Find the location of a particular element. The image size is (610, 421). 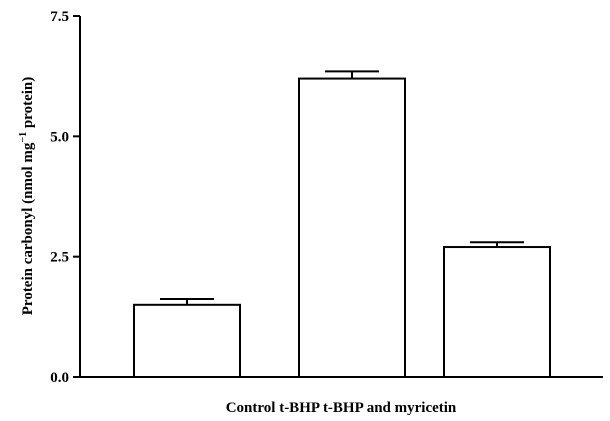

bar-control is located at coordinates (187, 340).